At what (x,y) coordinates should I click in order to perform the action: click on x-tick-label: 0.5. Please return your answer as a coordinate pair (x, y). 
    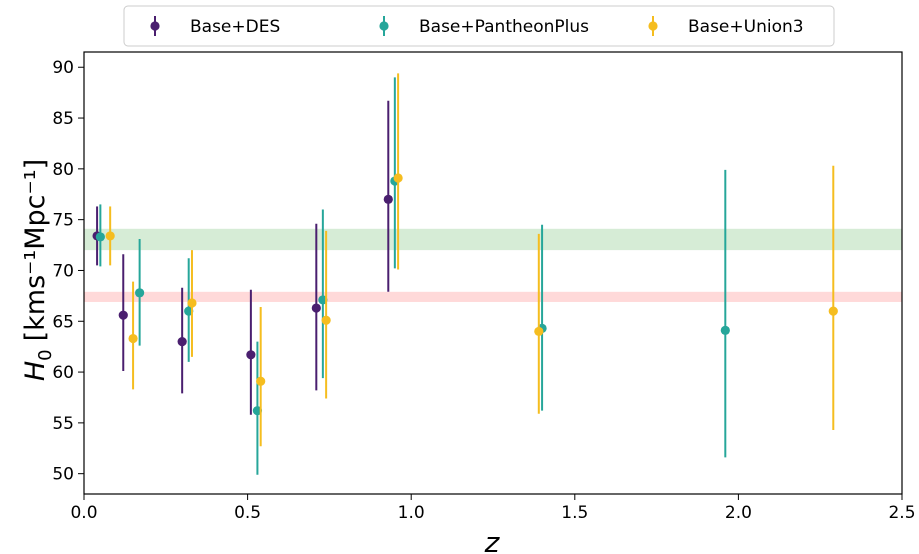
    Looking at the image, I should click on (247, 513).